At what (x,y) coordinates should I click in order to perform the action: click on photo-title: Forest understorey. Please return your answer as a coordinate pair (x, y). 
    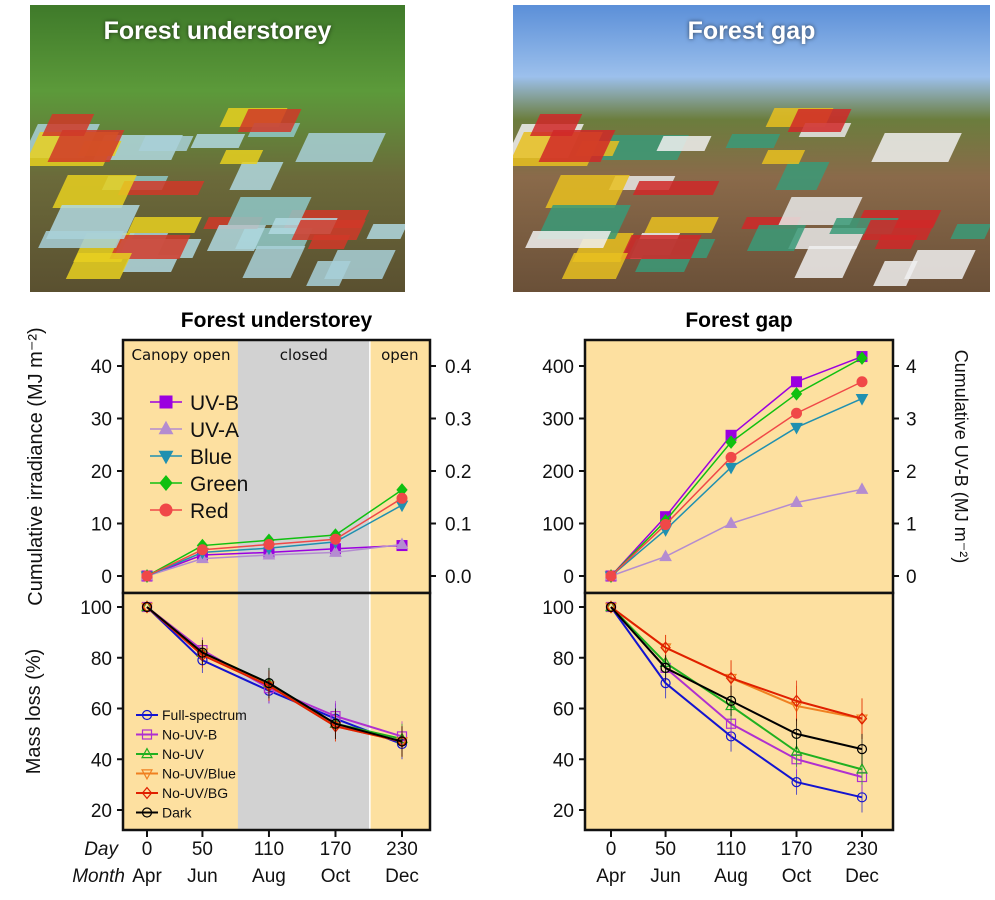
    Looking at the image, I should click on (217, 31).